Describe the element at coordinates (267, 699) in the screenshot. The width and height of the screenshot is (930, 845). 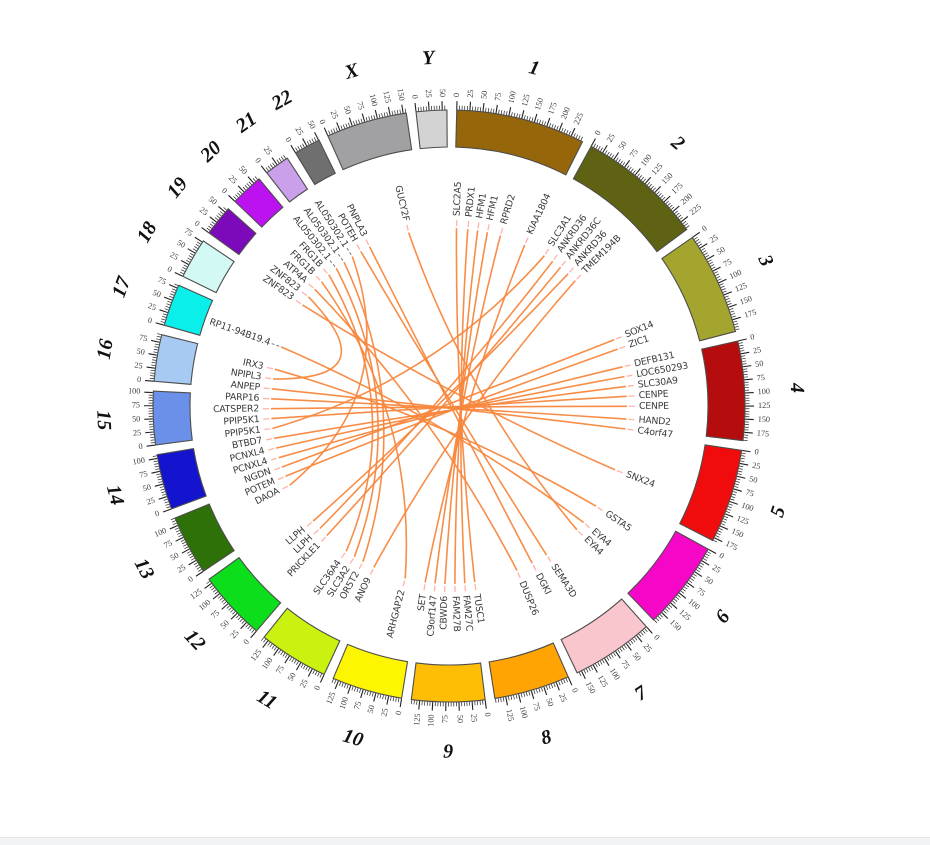
I see `chromosome-label: 11` at that location.